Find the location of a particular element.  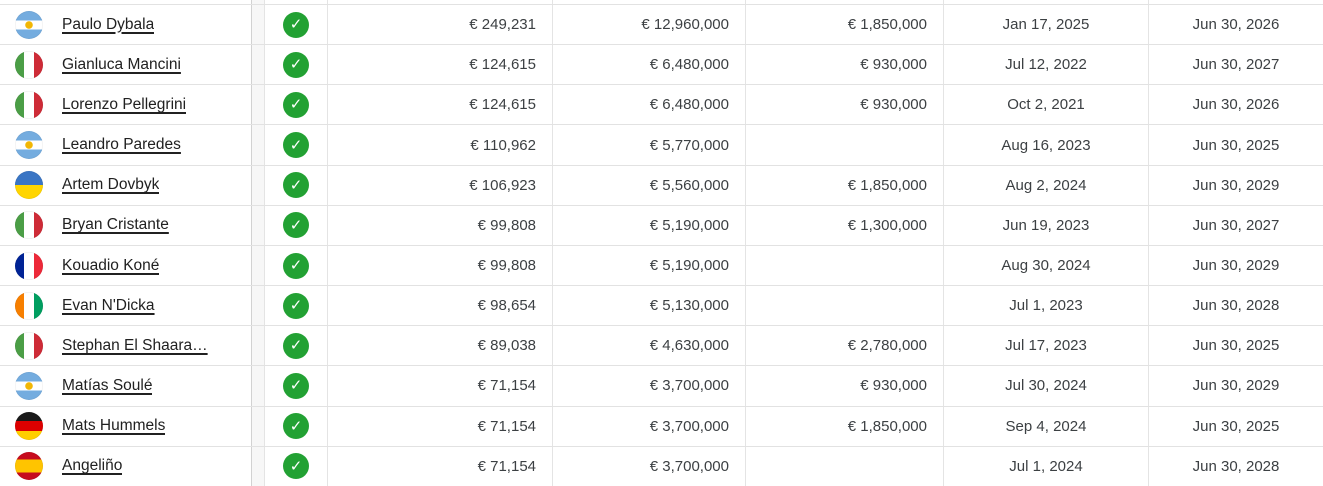

player-cell: Kouadio Koné is located at coordinates (125, 265).